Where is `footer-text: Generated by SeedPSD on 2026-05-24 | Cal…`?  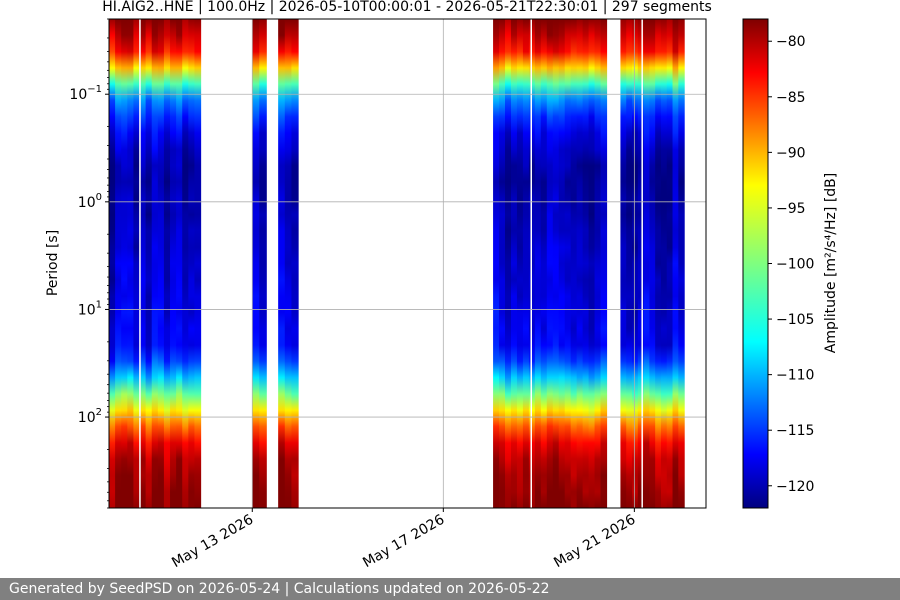 footer-text: Generated by SeedPSD on 2026-05-24 | Cal… is located at coordinates (279, 589).